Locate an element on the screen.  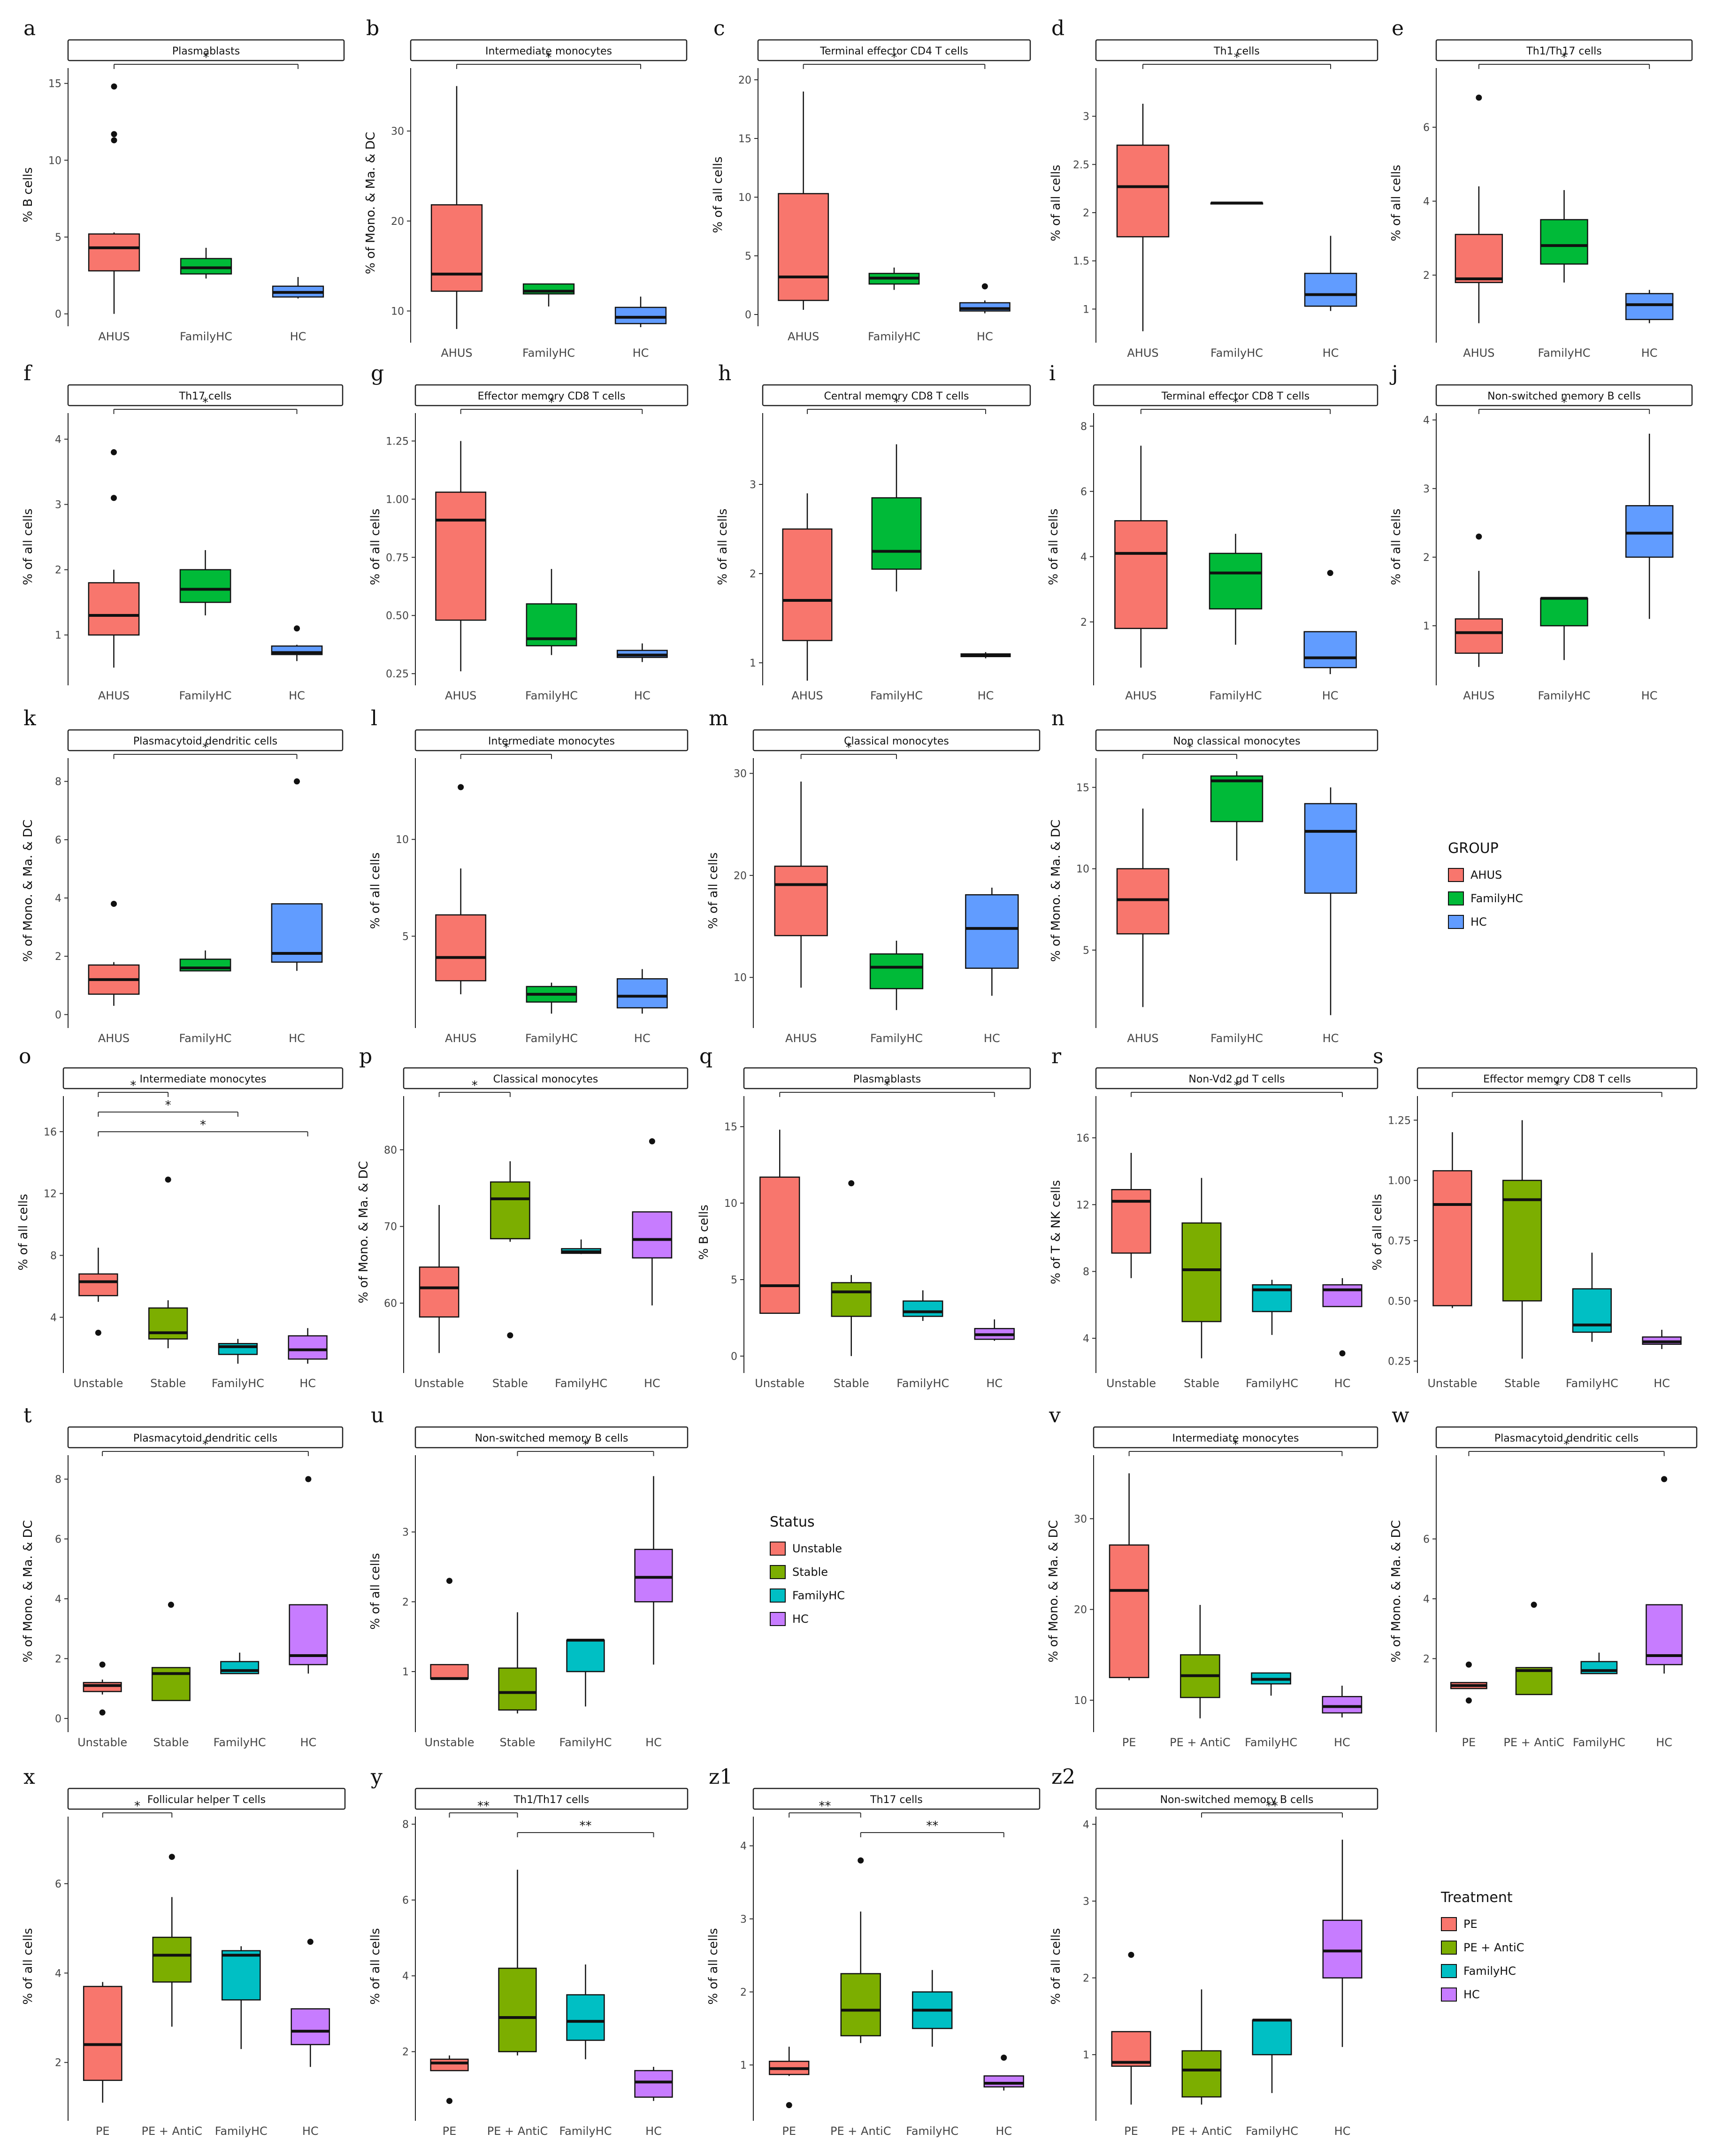
y-tick-label: 1.00 is located at coordinates (1399, 1181).